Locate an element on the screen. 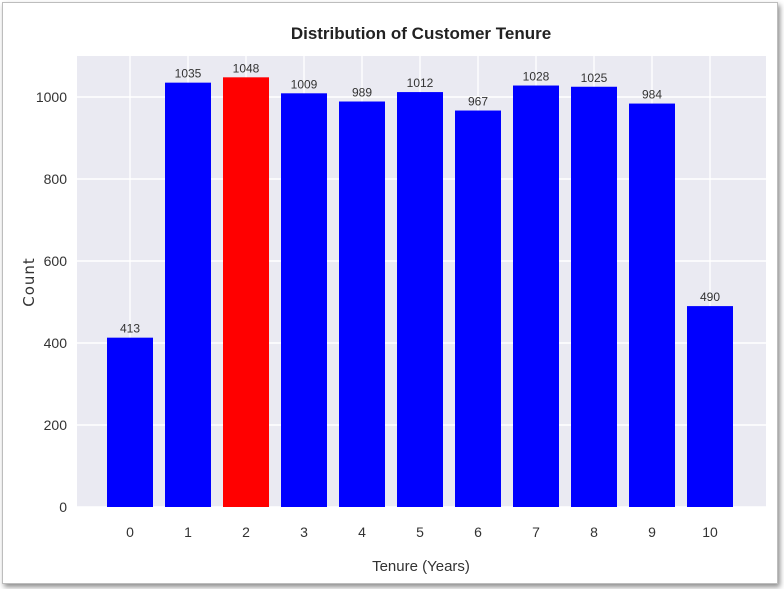  x-tick-label: 1 is located at coordinates (188, 532).